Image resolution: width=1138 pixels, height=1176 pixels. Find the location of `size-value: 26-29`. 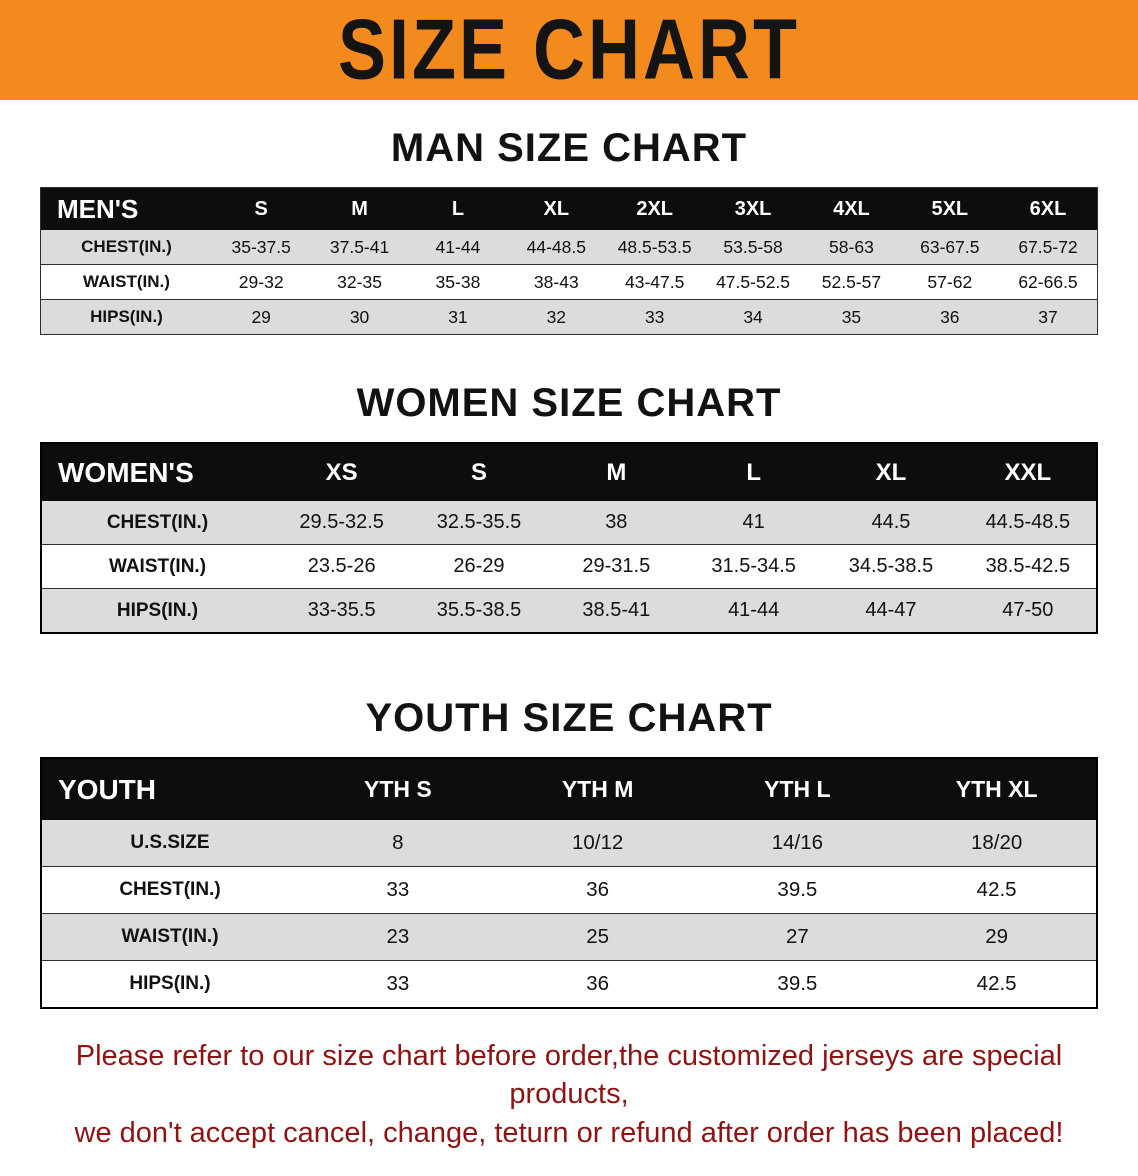

size-value: 26-29 is located at coordinates (479, 566).